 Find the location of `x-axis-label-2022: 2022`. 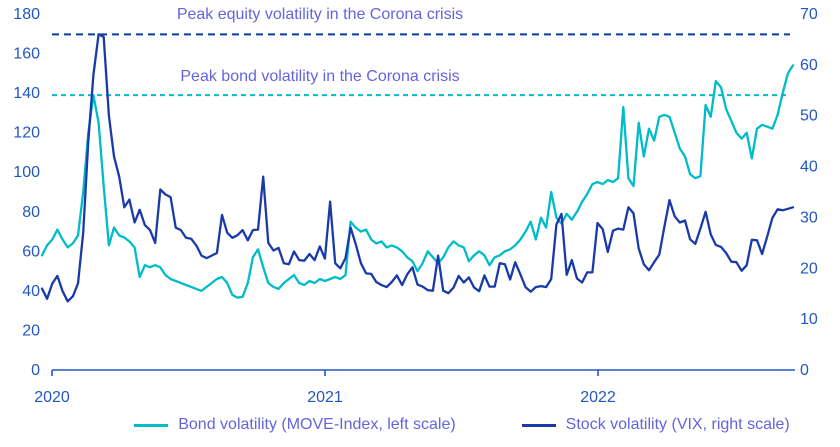

x-axis-label-2022: 2022 is located at coordinates (598, 397).